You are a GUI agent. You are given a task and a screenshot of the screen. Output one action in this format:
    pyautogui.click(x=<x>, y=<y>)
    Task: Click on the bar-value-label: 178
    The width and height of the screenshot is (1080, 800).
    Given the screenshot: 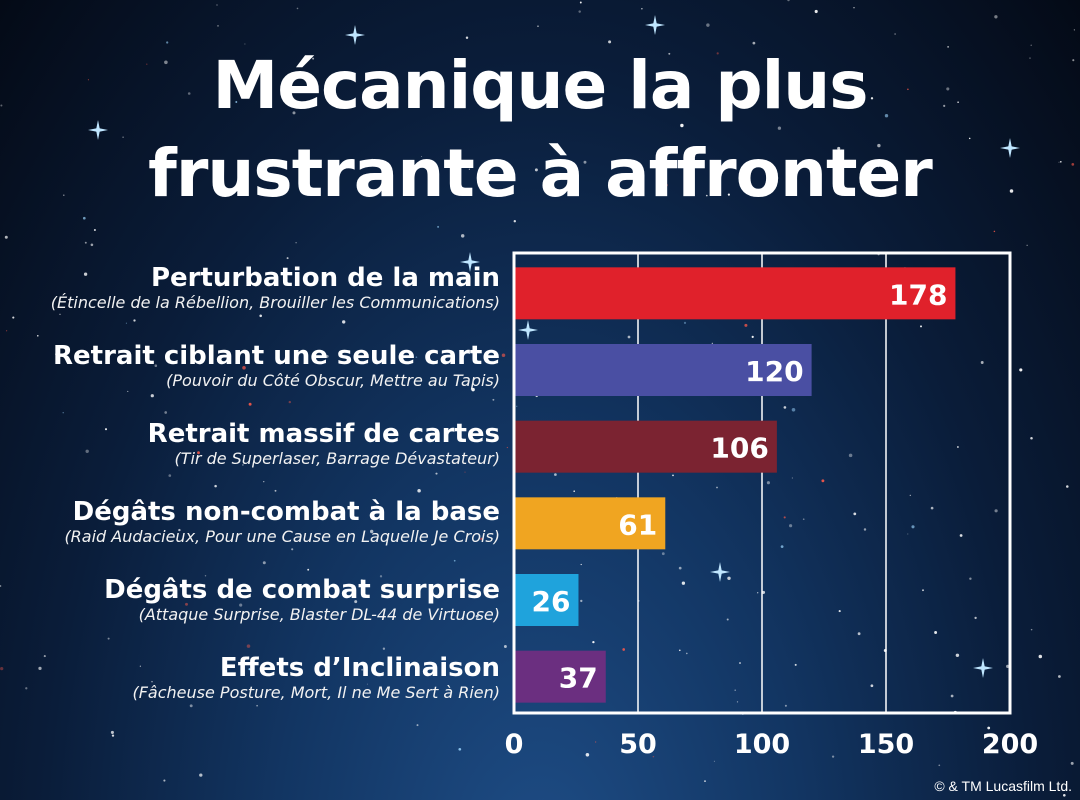 What is the action you would take?
    pyautogui.click(x=918, y=294)
    